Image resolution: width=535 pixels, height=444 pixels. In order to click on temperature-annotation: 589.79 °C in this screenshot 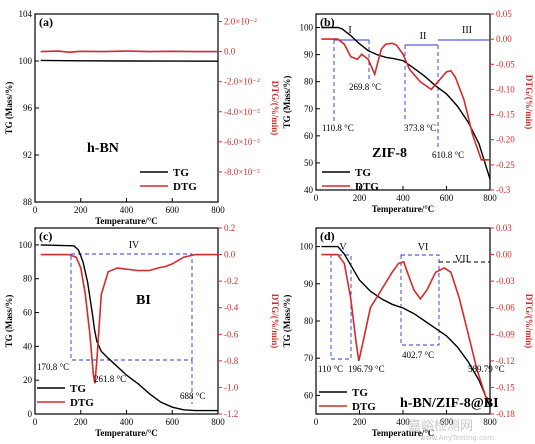, I will do `click(486, 369)`.